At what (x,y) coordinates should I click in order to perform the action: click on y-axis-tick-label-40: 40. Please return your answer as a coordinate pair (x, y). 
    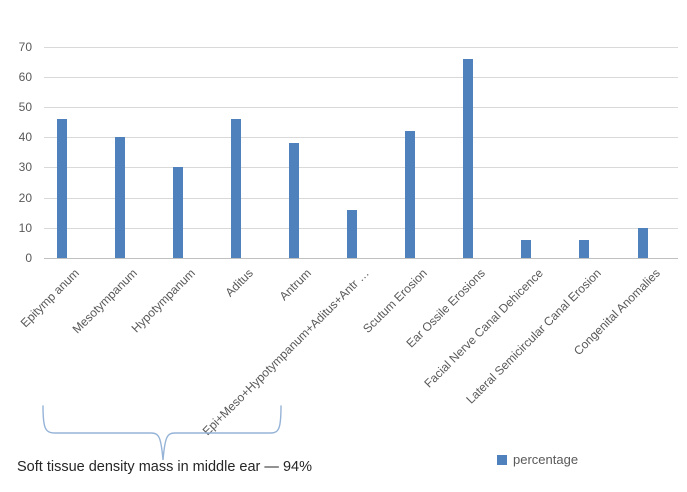
    Looking at the image, I should click on (25, 137).